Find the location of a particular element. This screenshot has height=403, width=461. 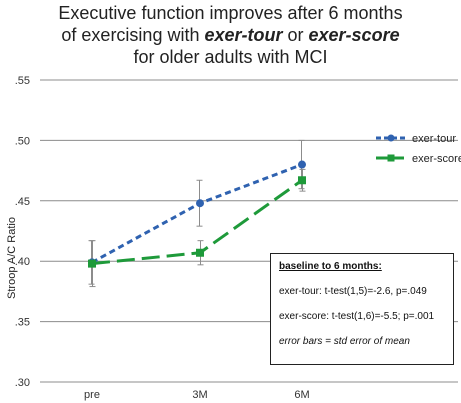

x-tick-label: 6M is located at coordinates (301, 395).